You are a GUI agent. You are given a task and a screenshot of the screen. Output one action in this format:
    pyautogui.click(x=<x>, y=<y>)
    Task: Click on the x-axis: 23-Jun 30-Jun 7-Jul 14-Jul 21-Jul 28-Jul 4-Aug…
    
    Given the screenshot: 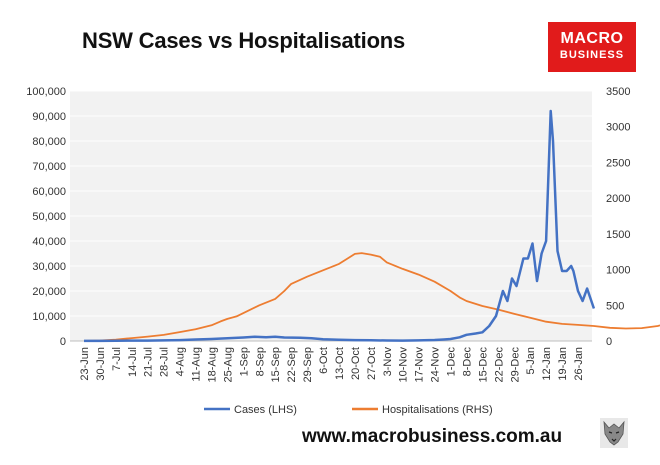 What is the action you would take?
    pyautogui.click(x=331, y=361)
    